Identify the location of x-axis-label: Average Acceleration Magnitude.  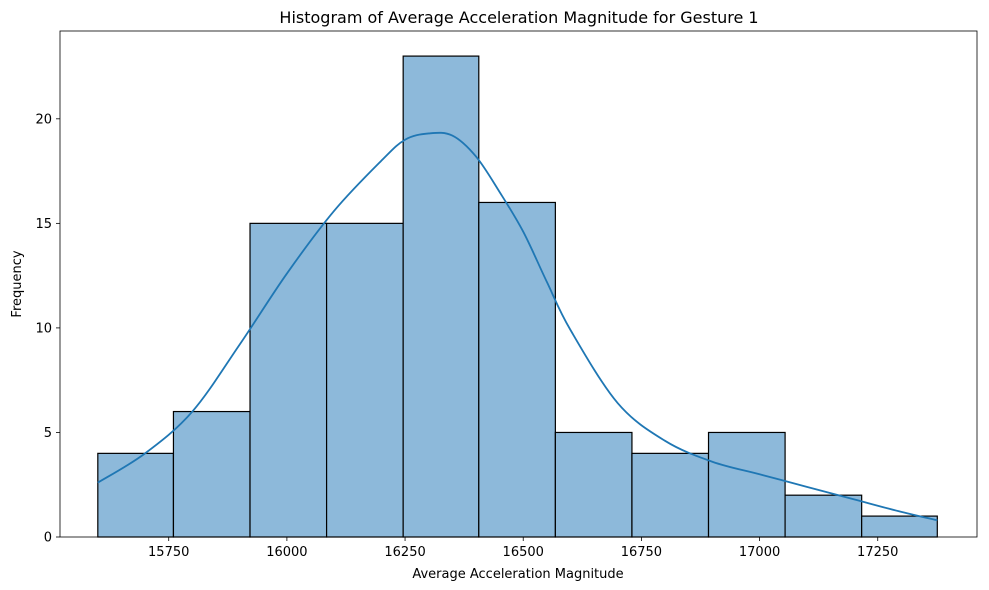
(517, 574).